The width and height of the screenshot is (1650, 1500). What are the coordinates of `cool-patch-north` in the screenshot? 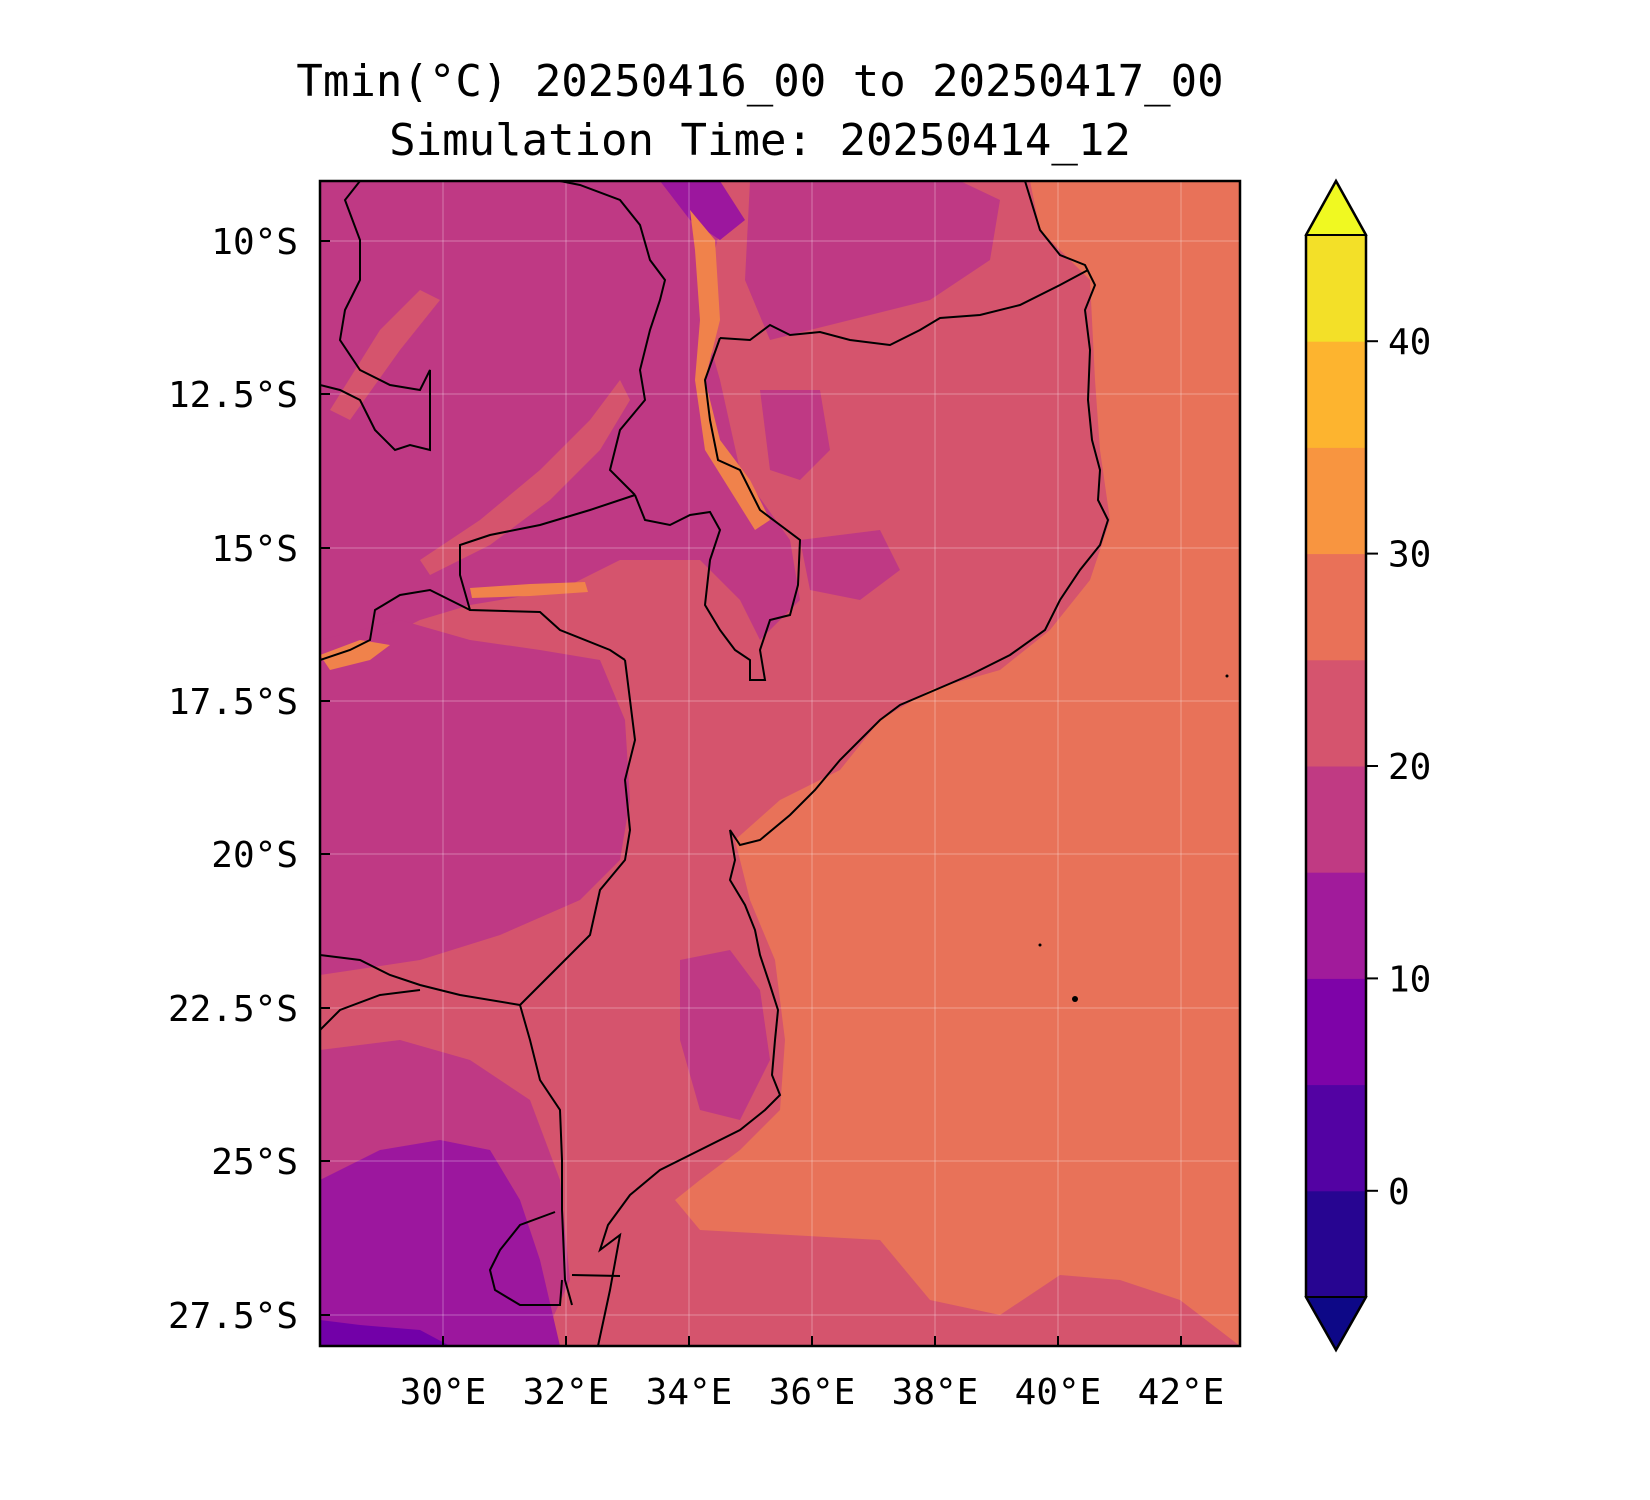 It's located at (702, 210).